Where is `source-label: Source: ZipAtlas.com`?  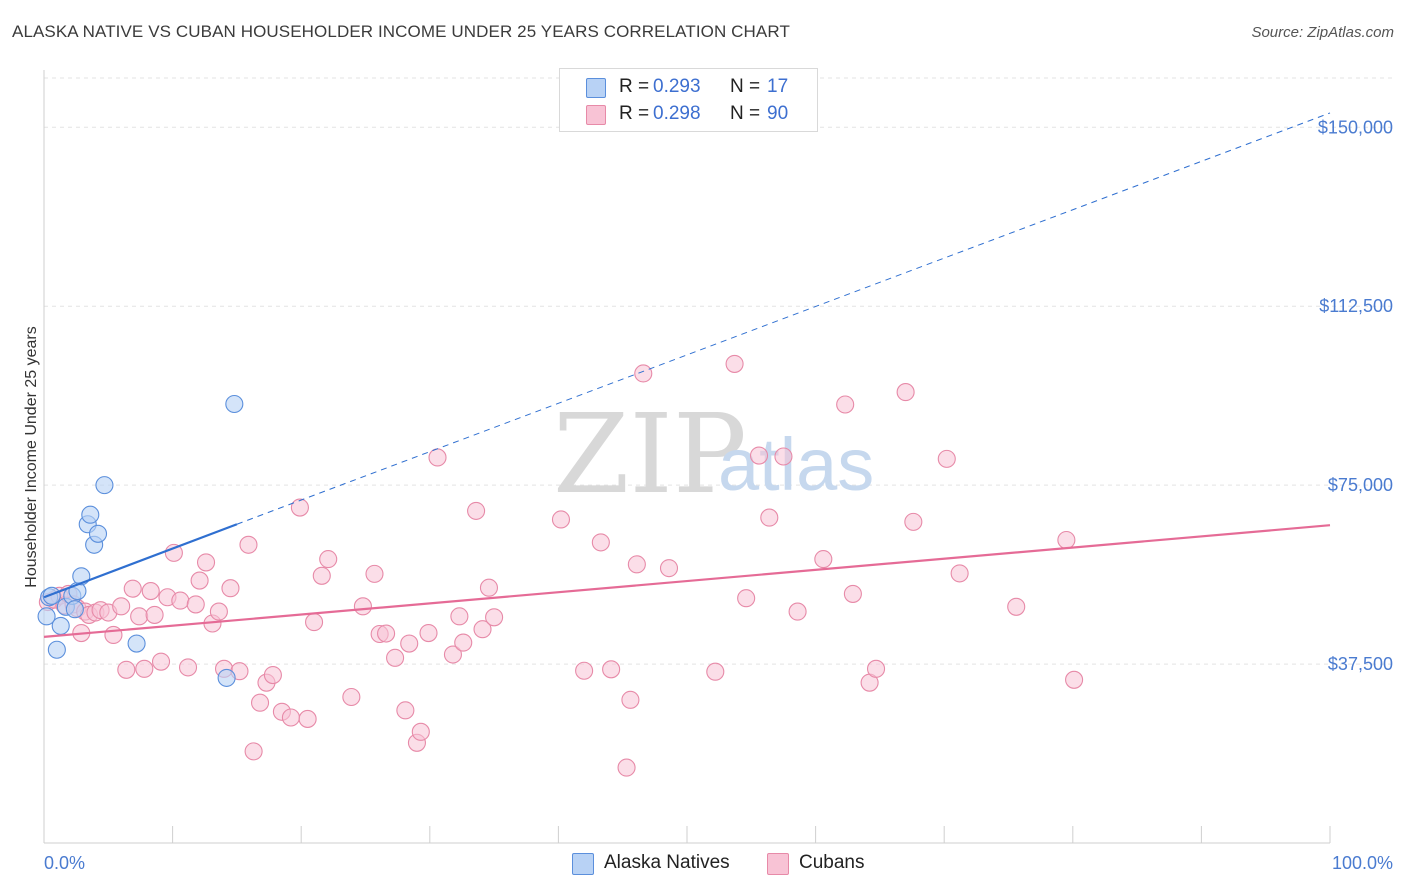
source-label: Source: ZipAtlas.com is located at coordinates (1322, 32).